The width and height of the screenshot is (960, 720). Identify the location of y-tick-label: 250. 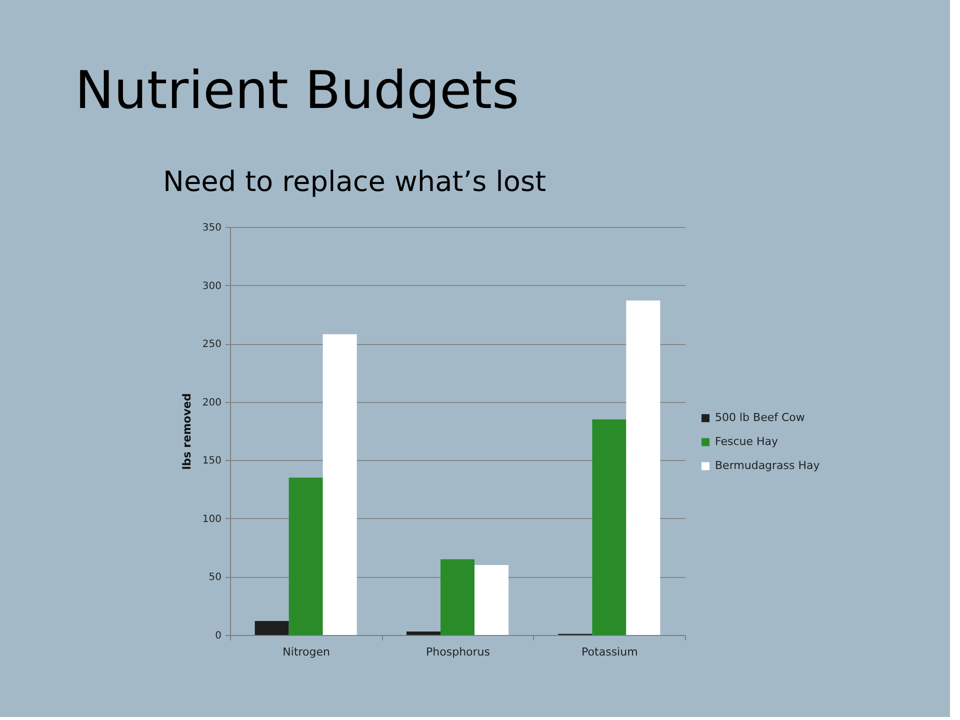
(212, 344).